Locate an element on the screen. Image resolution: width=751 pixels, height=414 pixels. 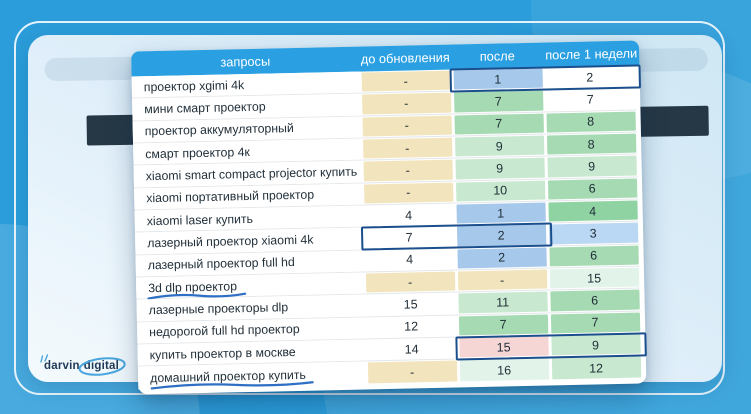
value-cell-after_week: 8 is located at coordinates (590, 121).